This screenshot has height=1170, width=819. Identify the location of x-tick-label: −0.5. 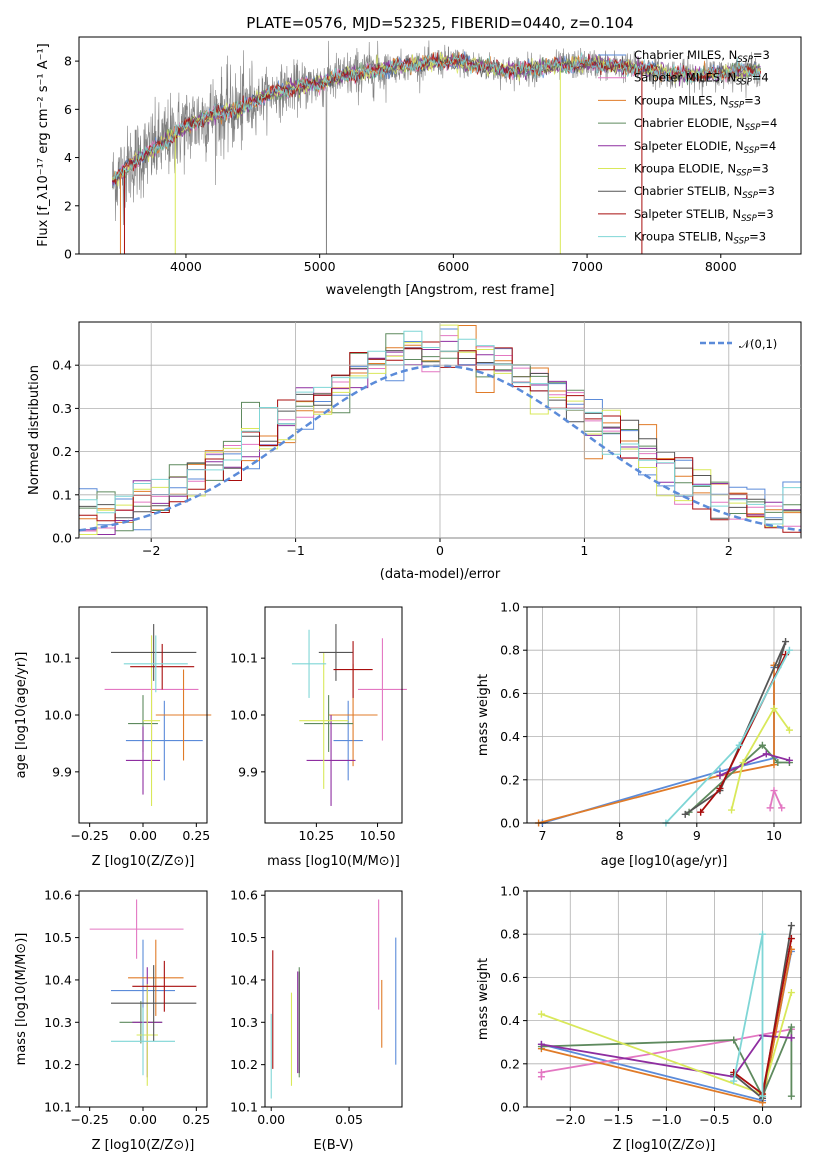
(714, 1119).